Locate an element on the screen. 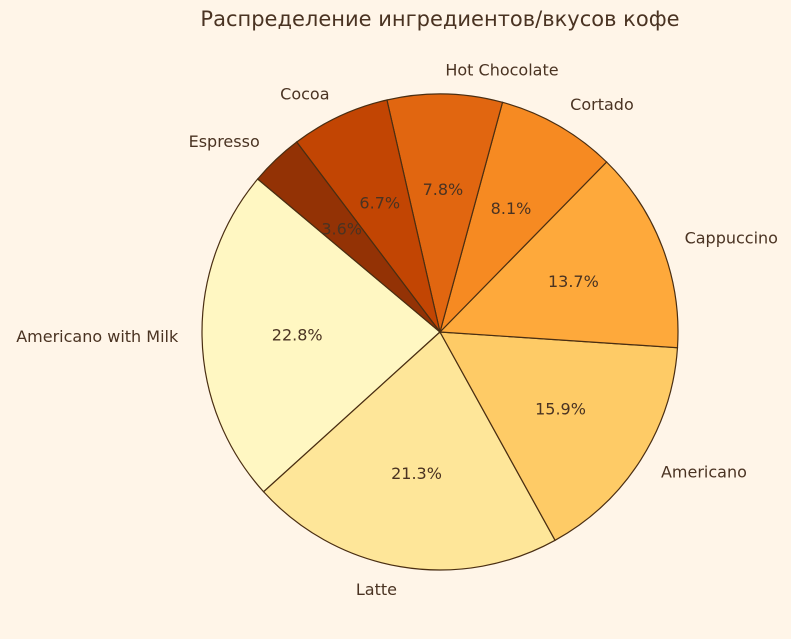 The width and height of the screenshot is (791, 639). slice-label: Hot Chocolate is located at coordinates (501, 69).